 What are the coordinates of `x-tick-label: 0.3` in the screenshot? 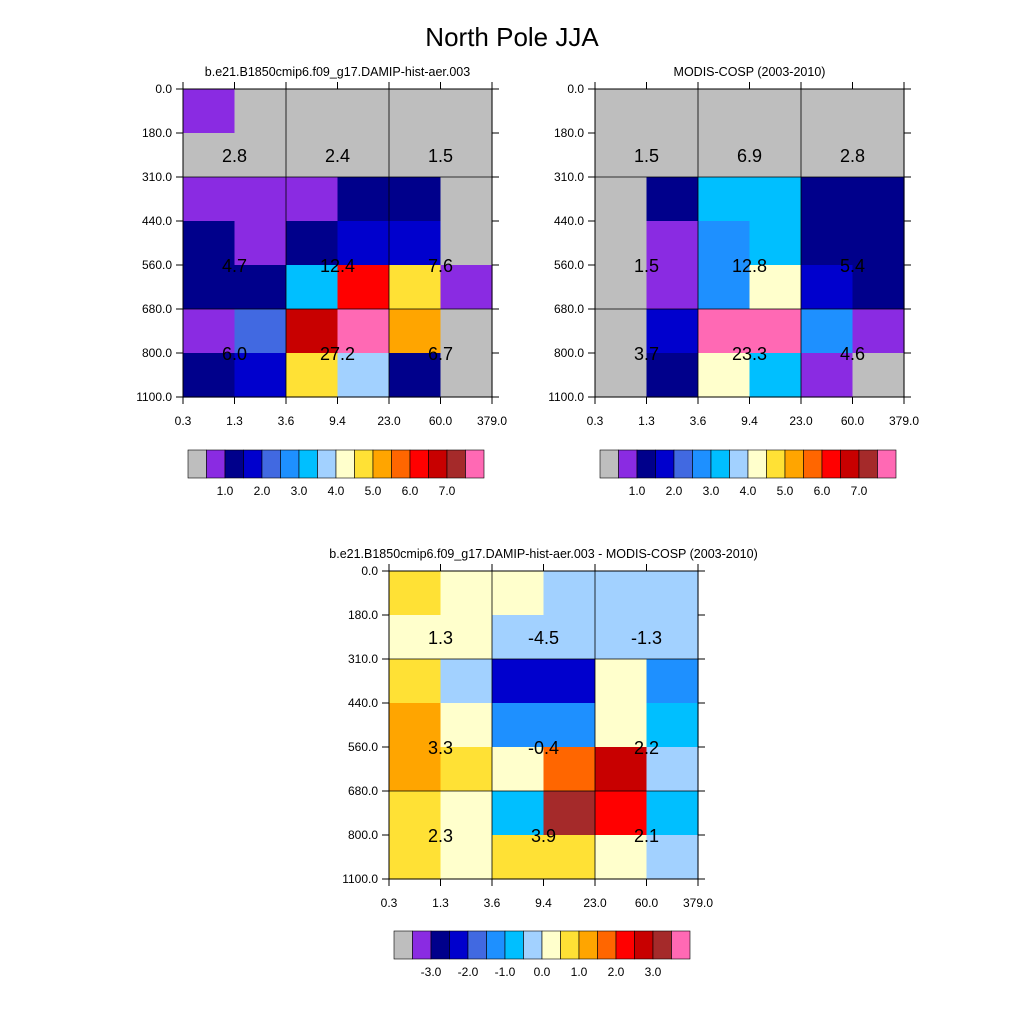 It's located at (389, 903).